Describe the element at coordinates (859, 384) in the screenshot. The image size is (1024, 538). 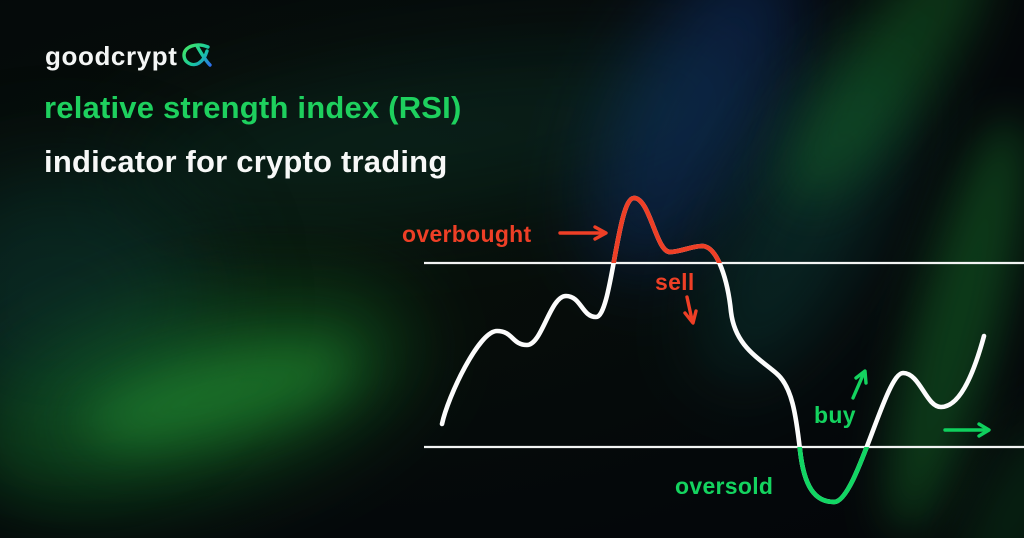
I see `buy-up-arrow-icon` at that location.